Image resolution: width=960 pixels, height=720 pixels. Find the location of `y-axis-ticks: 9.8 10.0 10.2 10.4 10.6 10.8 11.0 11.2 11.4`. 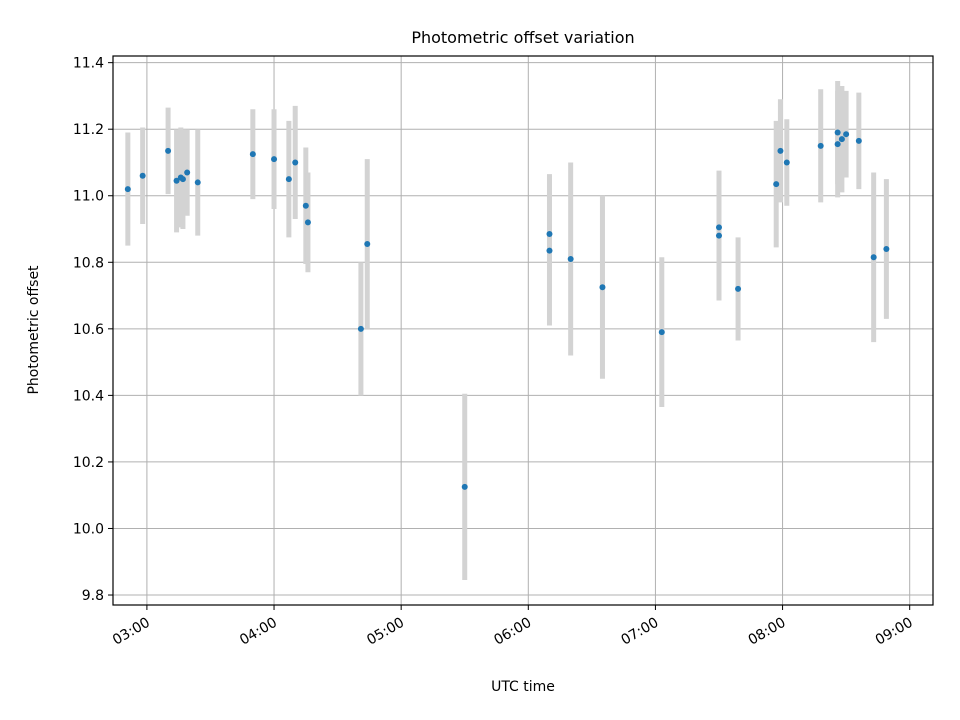

y-axis-ticks: 9.8 10.0 10.2 10.4 10.6 10.8 11.0 11.2 11.4 is located at coordinates (93, 330).